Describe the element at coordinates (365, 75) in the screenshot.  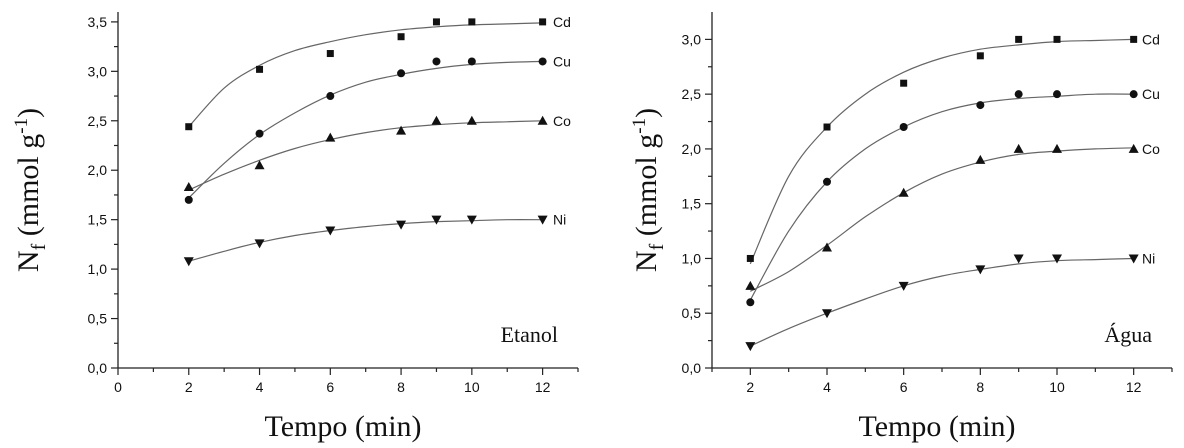
I see `fit-curve-cd` at that location.